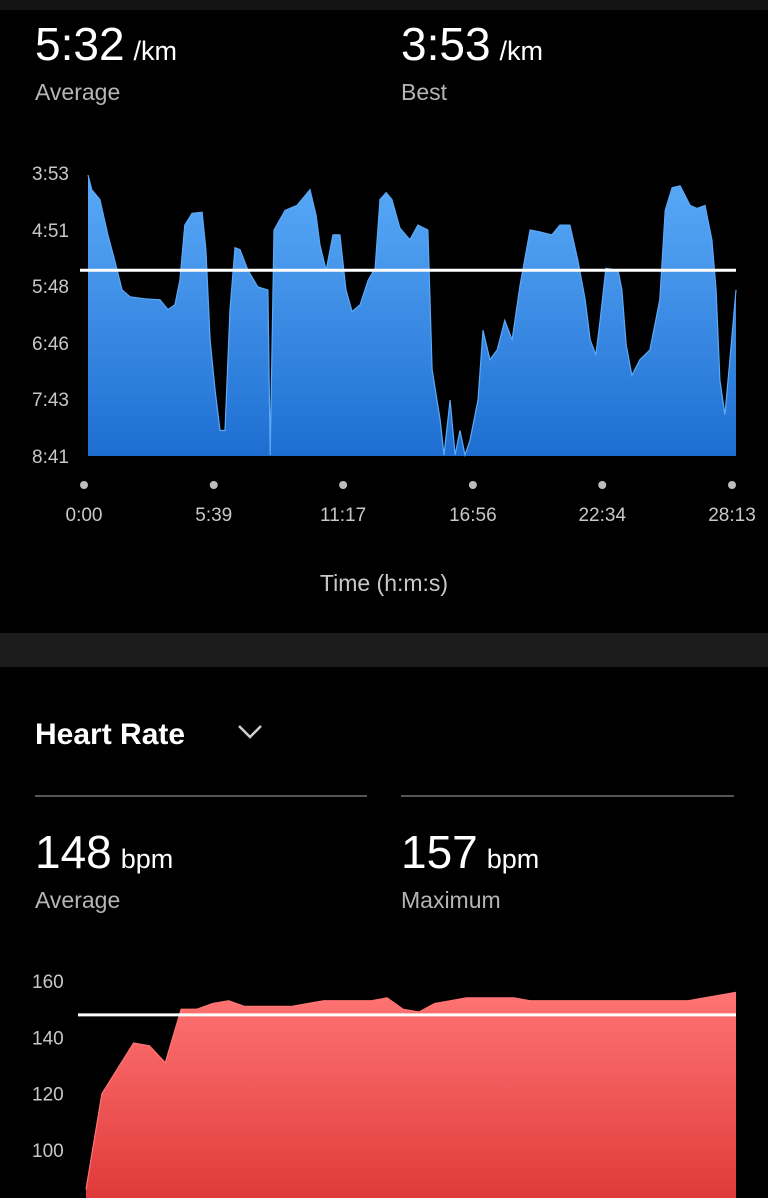 Image resolution: width=768 pixels, height=1198 pixels. I want to click on y-tick-label: 7:43, so click(50, 400).